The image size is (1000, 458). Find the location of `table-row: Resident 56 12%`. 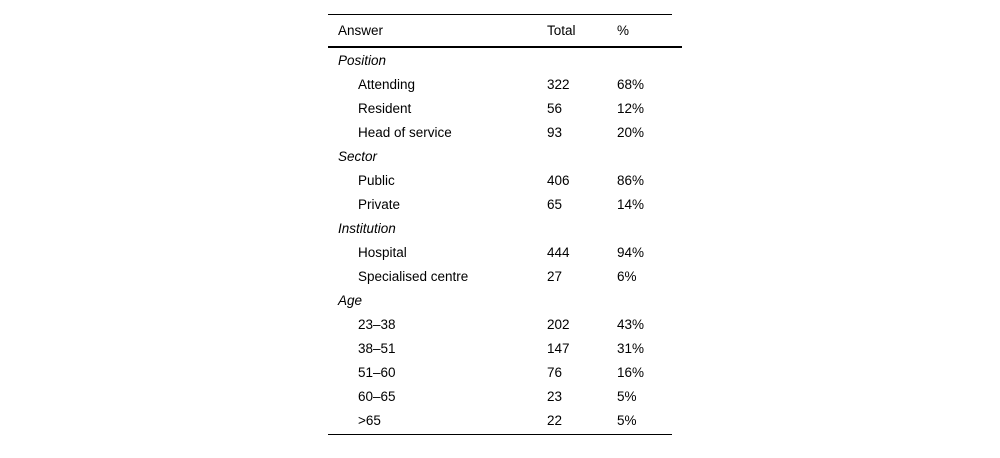

table-row: Resident 56 12% is located at coordinates (505, 109).